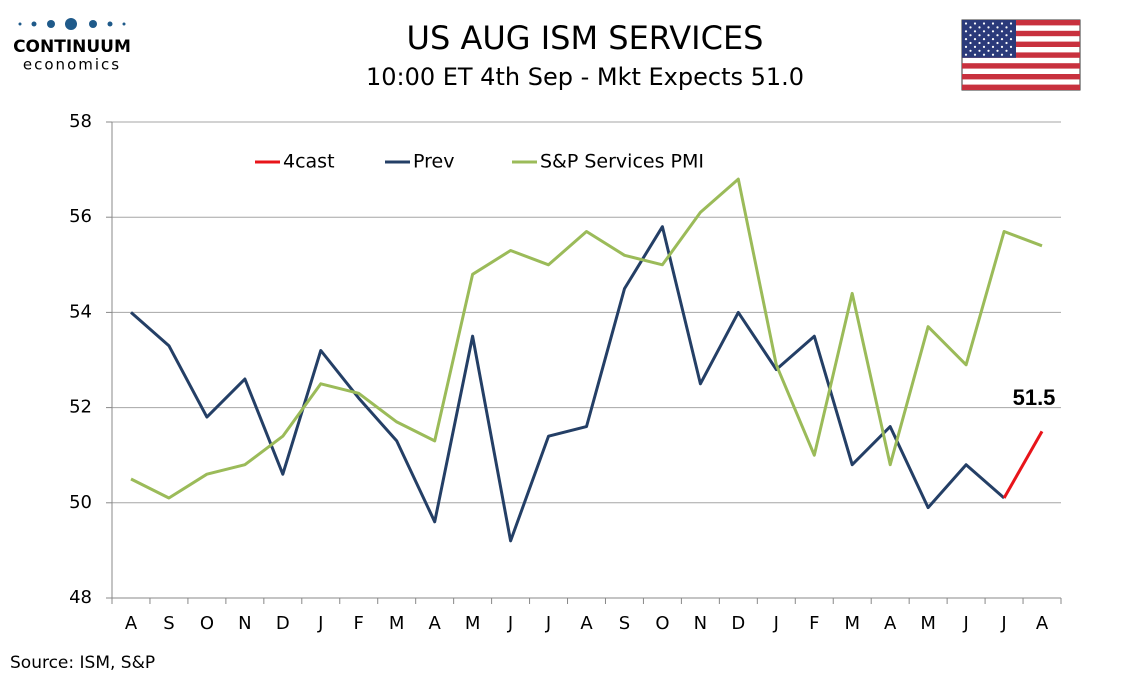  What do you see at coordinates (622, 162) in the screenshot?
I see `legend-label: S&P Services PMI` at bounding box center [622, 162].